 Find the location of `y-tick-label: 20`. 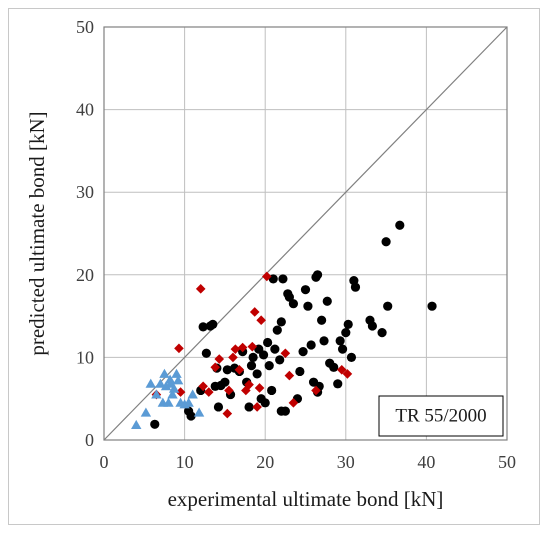

y-tick-label: 20 is located at coordinates (85, 275).